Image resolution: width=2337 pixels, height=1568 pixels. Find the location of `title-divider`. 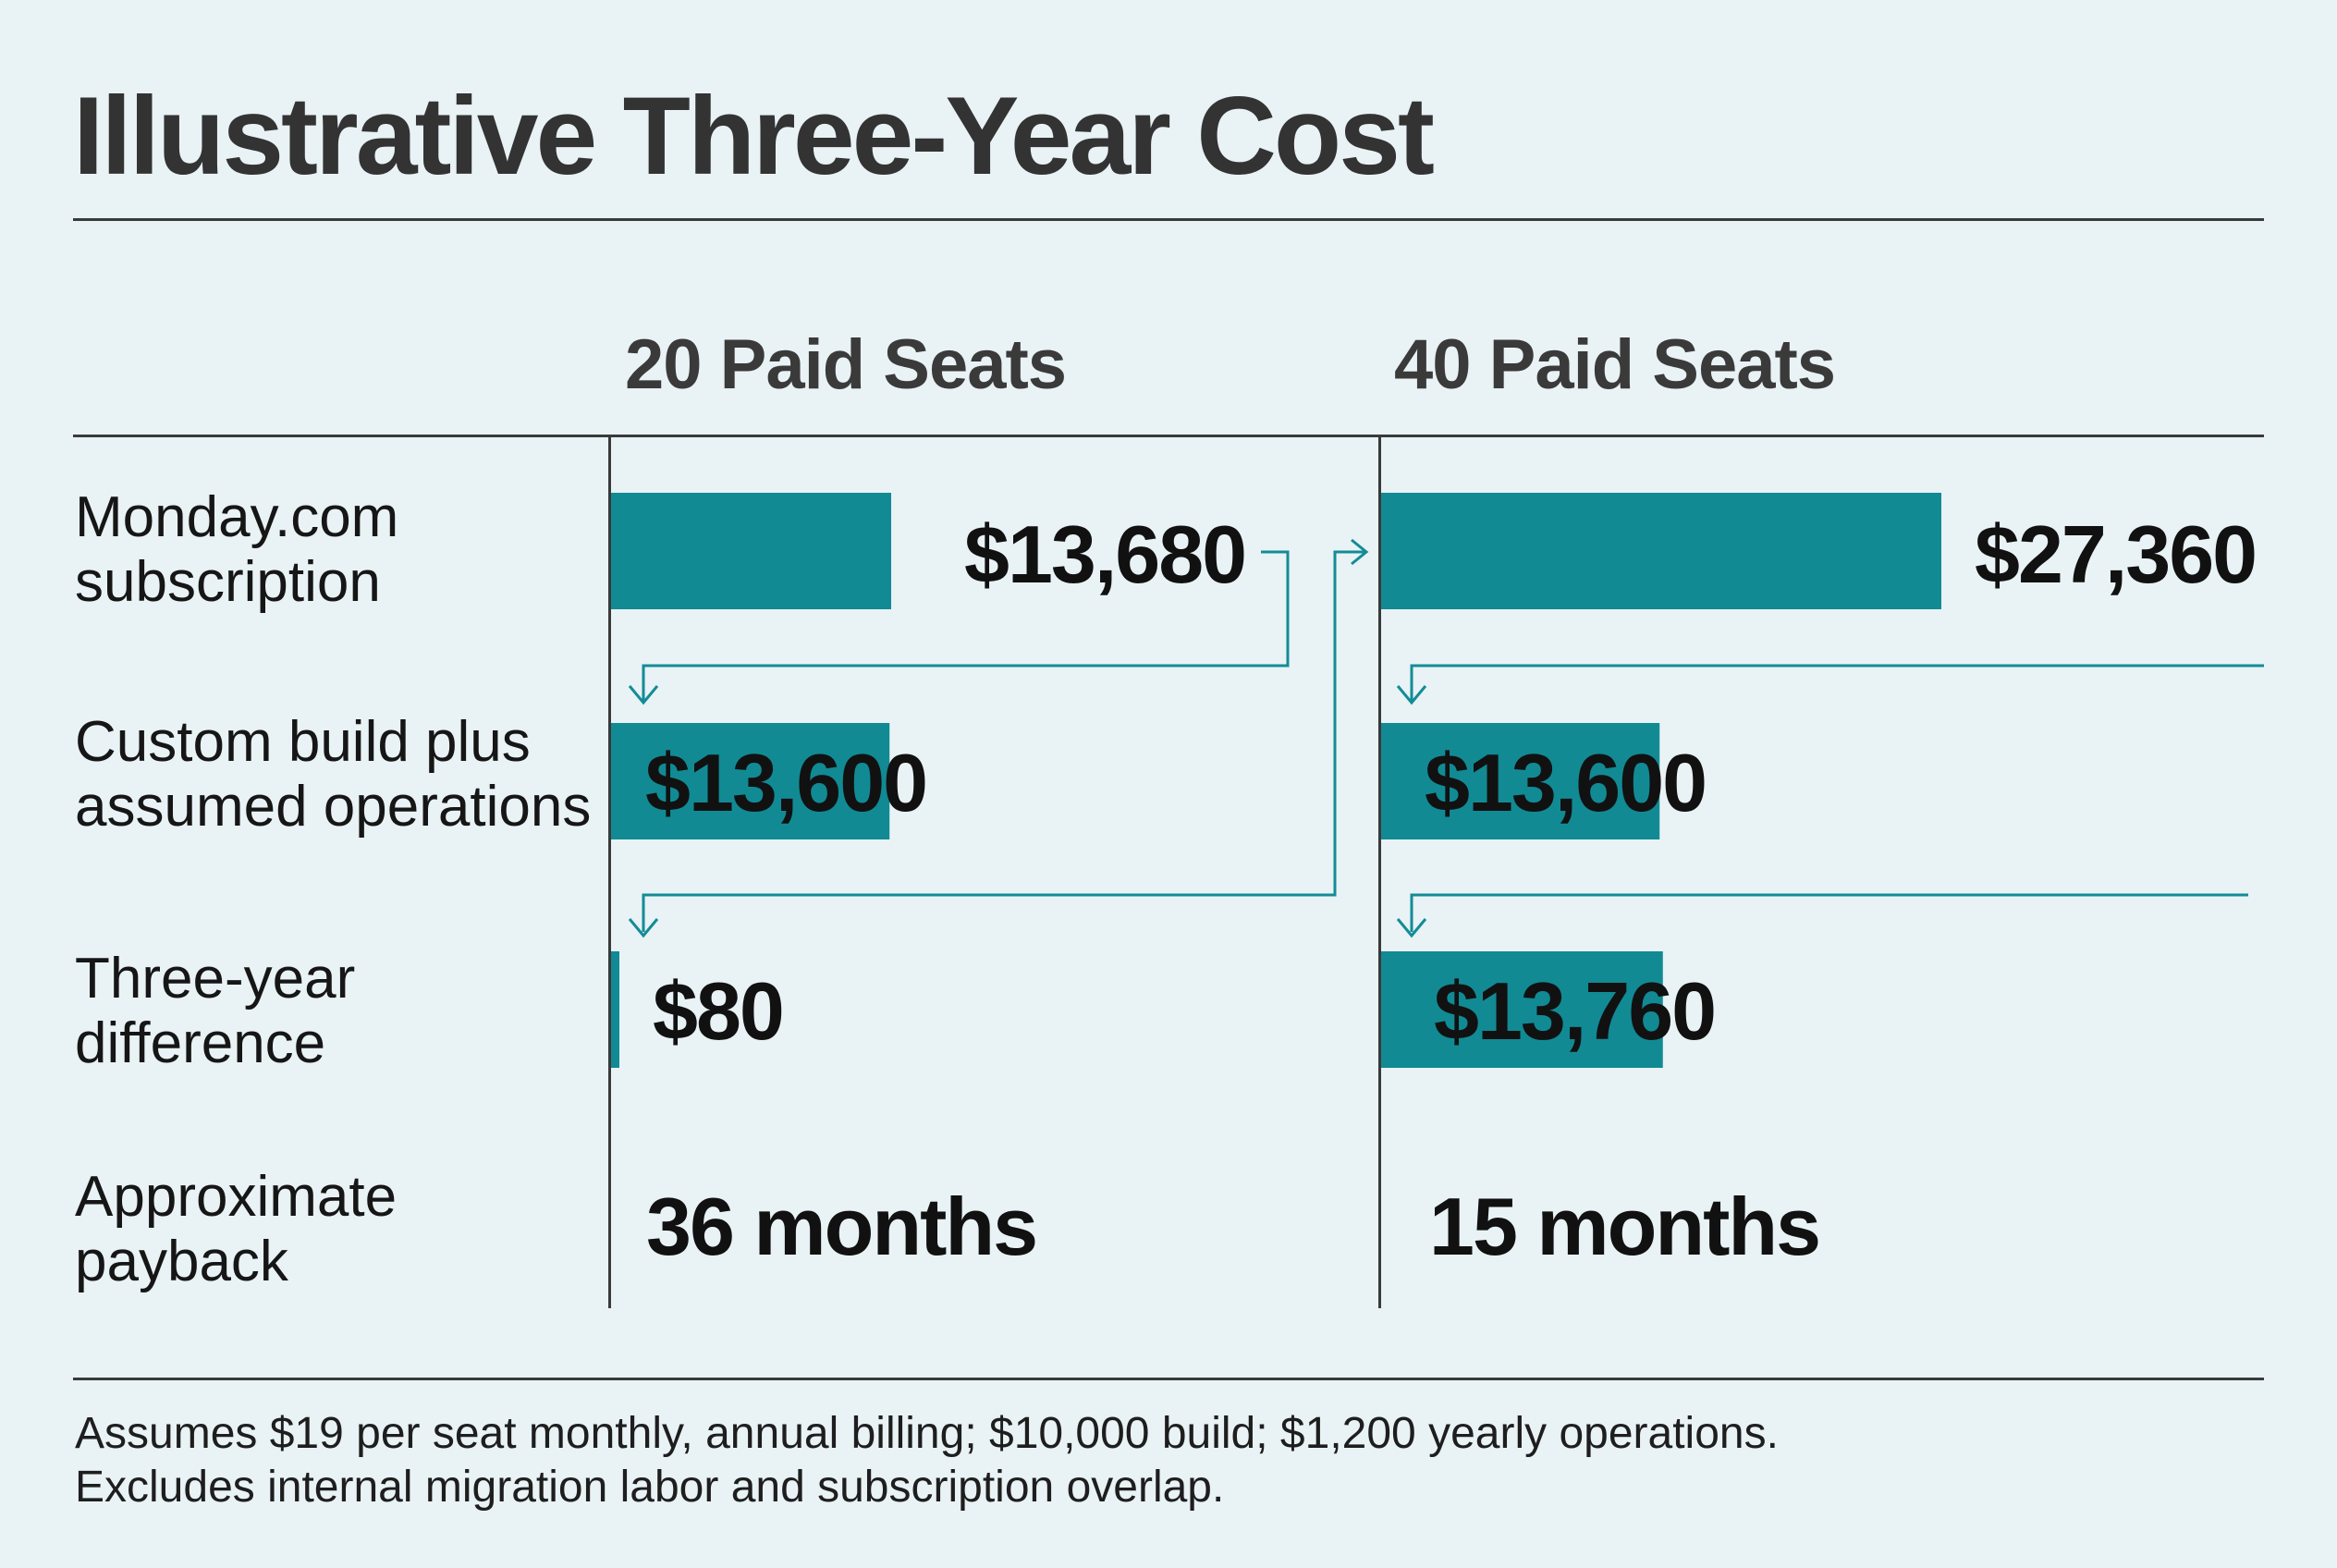

title-divider is located at coordinates (1168, 220).